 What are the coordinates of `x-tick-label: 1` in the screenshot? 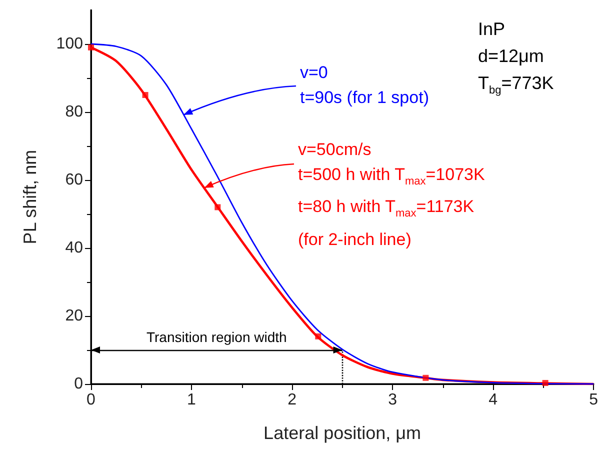 It's located at (191, 400).